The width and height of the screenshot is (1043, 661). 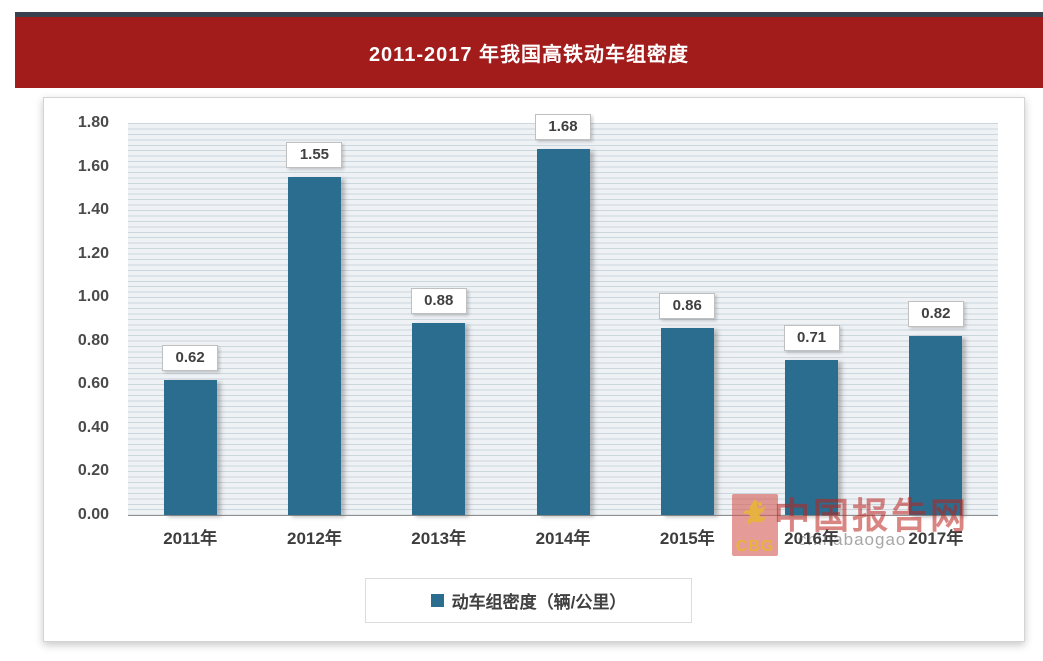 I want to click on watermark-logo: CBG, so click(x=755, y=525).